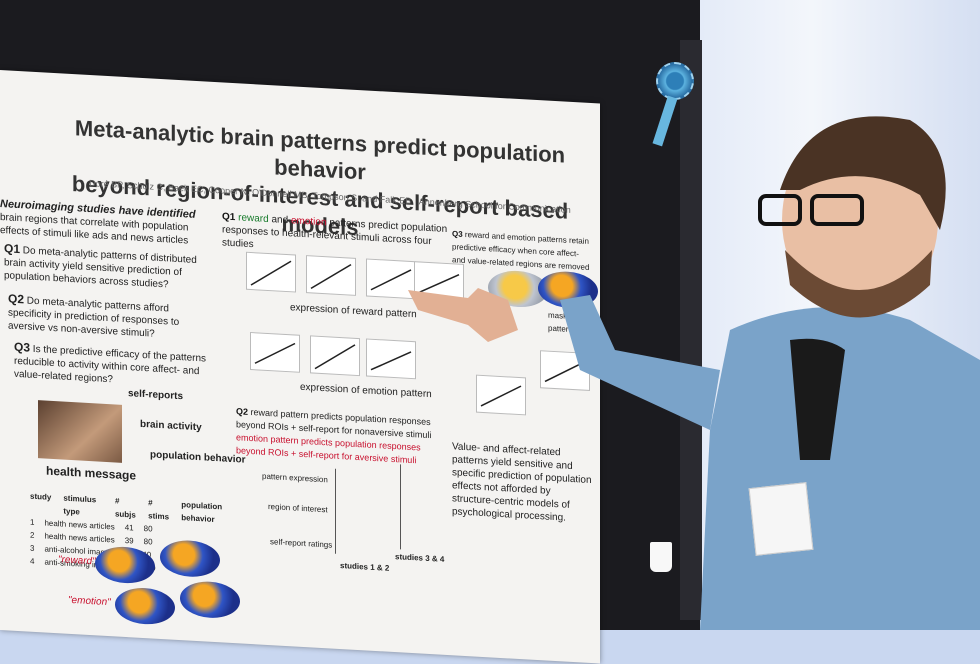 The width and height of the screenshot is (980, 664). I want to click on c1-and: and, so click(280, 220).